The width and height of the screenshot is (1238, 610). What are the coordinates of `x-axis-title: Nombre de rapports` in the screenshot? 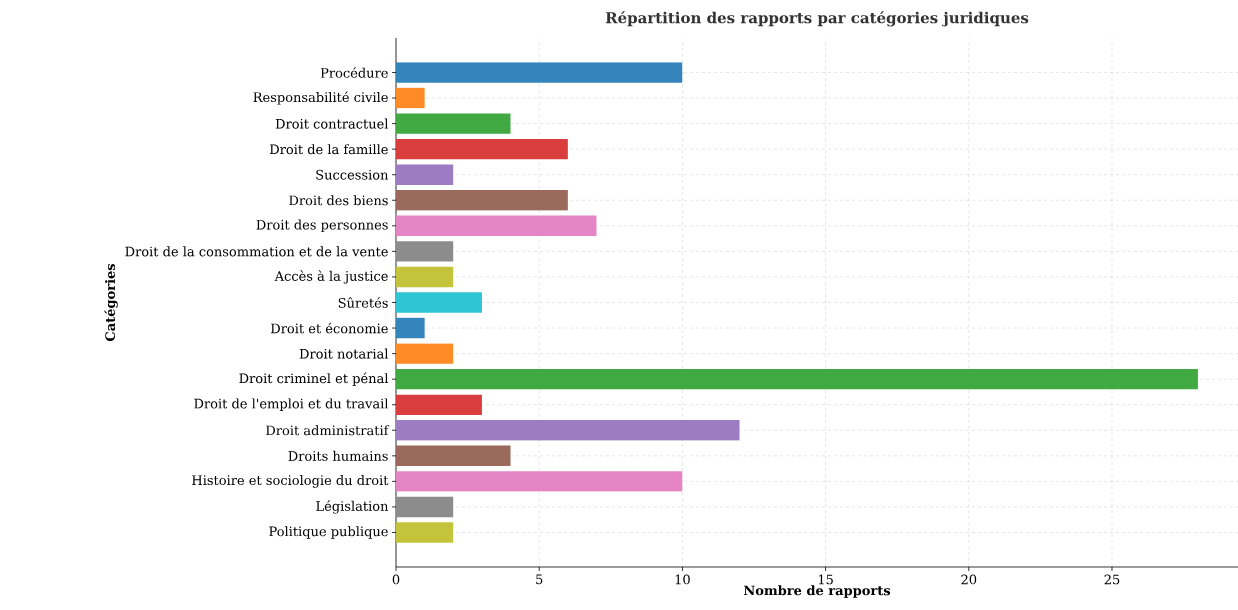 It's located at (817, 591).